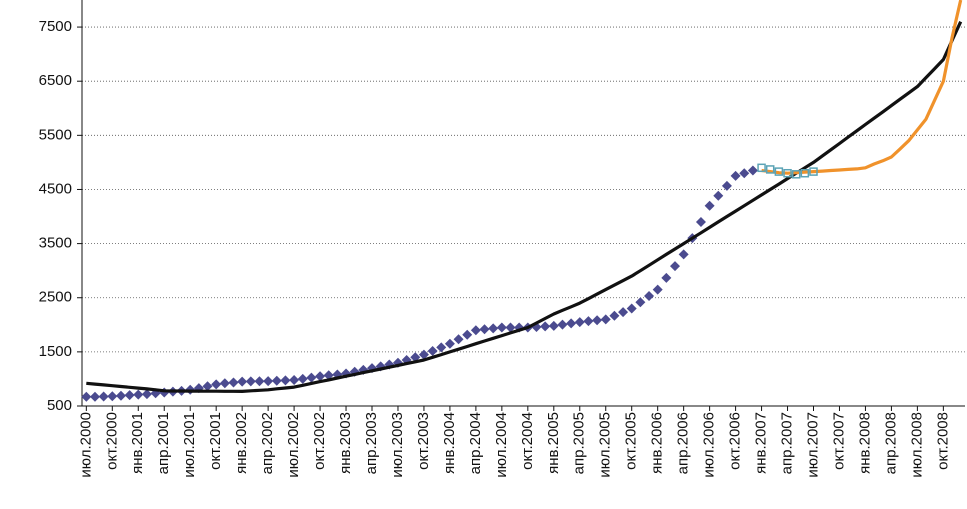  What do you see at coordinates (397, 445) in the screenshot?
I see `x-tick-label: июл.2003` at bounding box center [397, 445].